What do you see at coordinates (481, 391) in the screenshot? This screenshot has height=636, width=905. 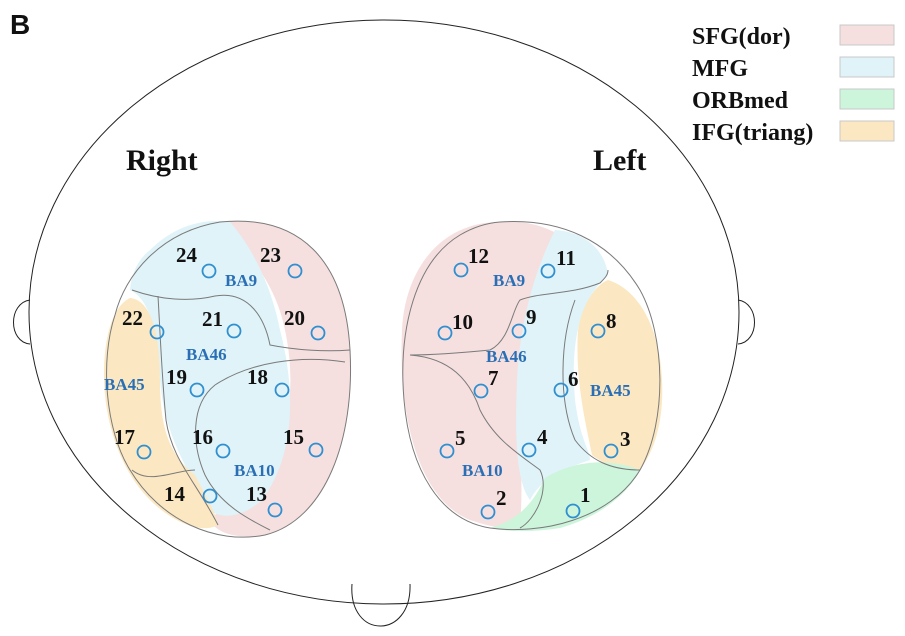 I see `channel-7-marker` at bounding box center [481, 391].